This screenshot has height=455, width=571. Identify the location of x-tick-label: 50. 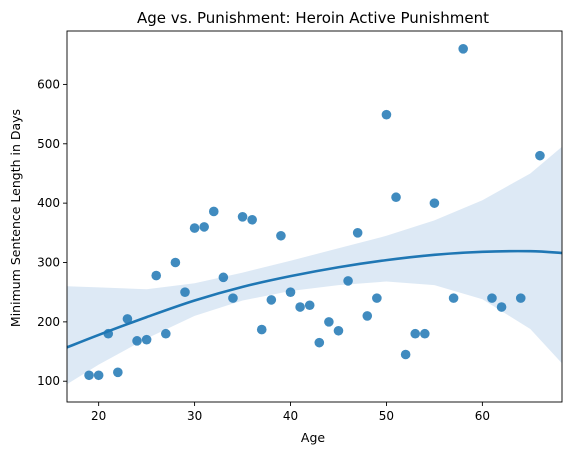
(386, 416).